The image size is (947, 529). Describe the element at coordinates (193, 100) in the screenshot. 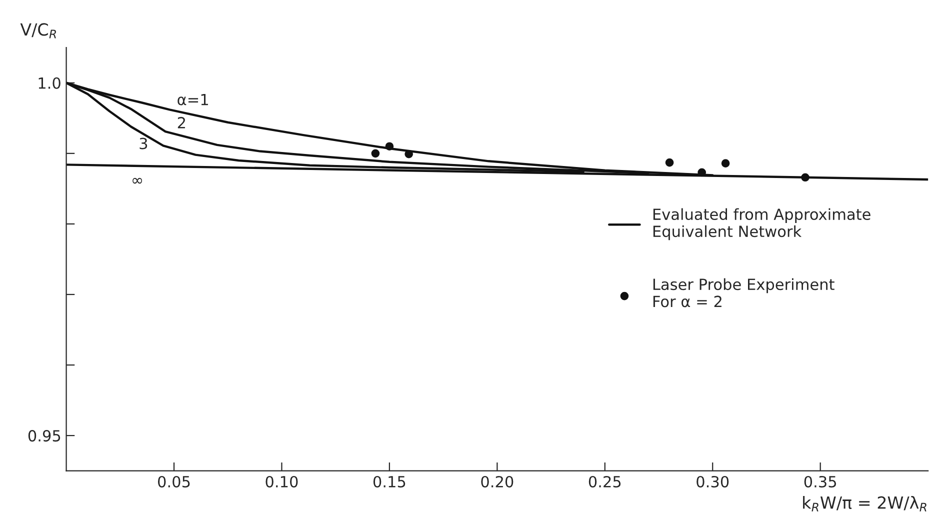

I see `series-label: α=1` at that location.